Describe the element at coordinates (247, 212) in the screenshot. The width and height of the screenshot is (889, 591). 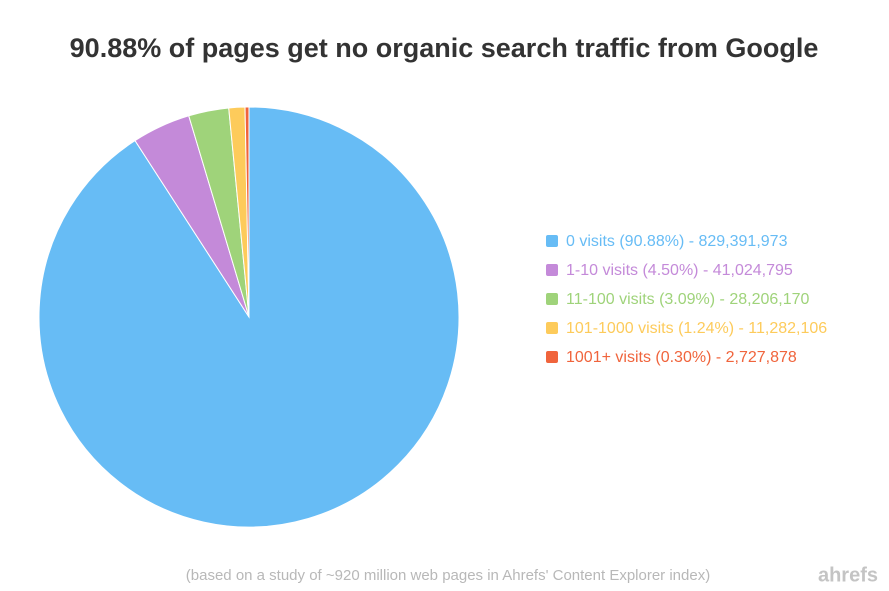
I see `pie-slice` at that location.